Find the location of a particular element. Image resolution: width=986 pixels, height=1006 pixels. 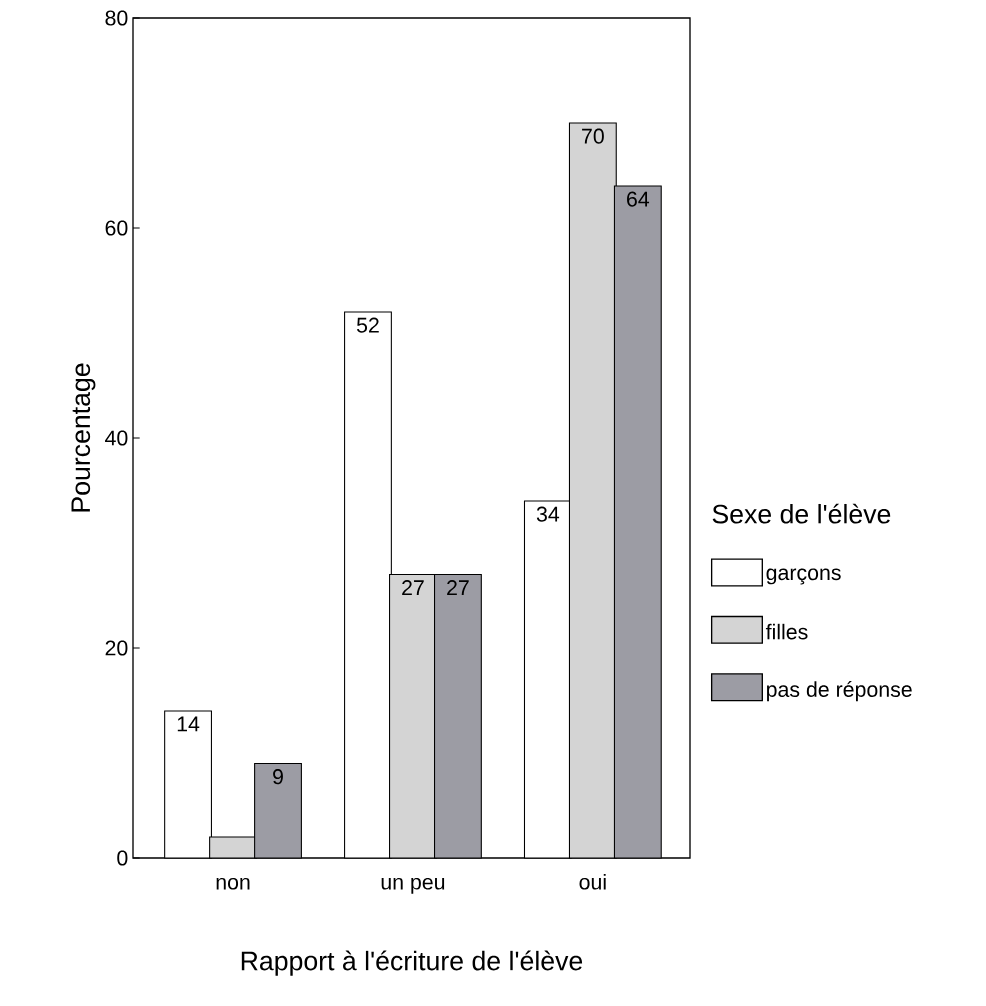

legend-label: garçons is located at coordinates (803, 576).